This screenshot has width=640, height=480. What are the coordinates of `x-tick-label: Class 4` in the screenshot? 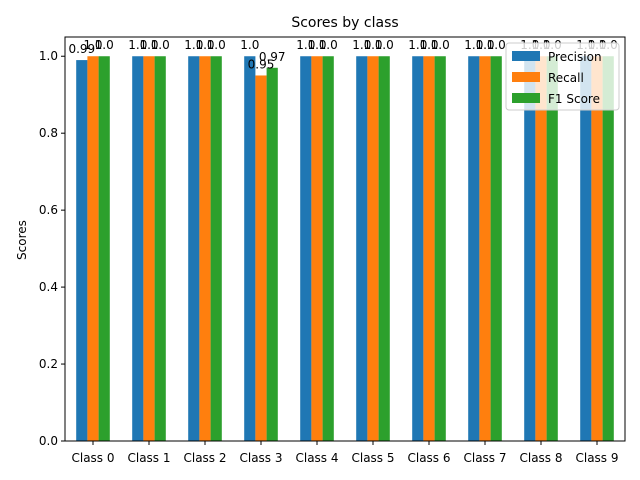 It's located at (316, 458).